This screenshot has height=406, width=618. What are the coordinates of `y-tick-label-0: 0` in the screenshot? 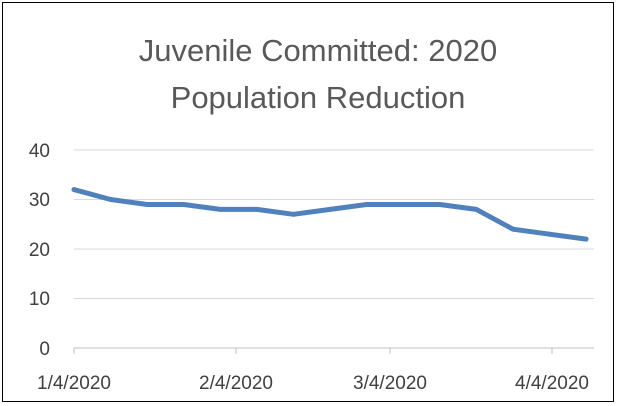 It's located at (44, 349).